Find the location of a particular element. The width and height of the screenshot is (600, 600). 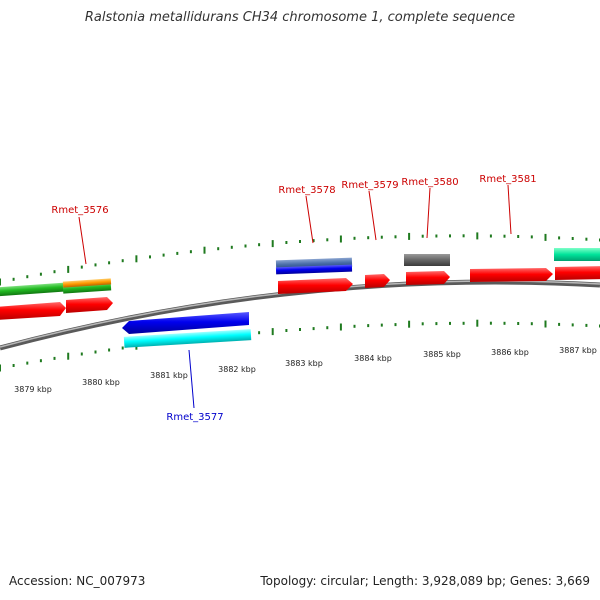

feature-cyan-bar is located at coordinates (187, 338).